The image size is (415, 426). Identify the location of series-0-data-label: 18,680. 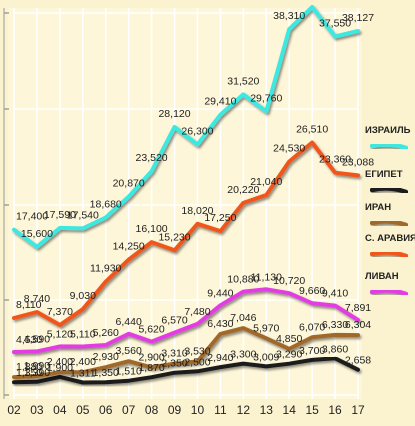
(106, 205).